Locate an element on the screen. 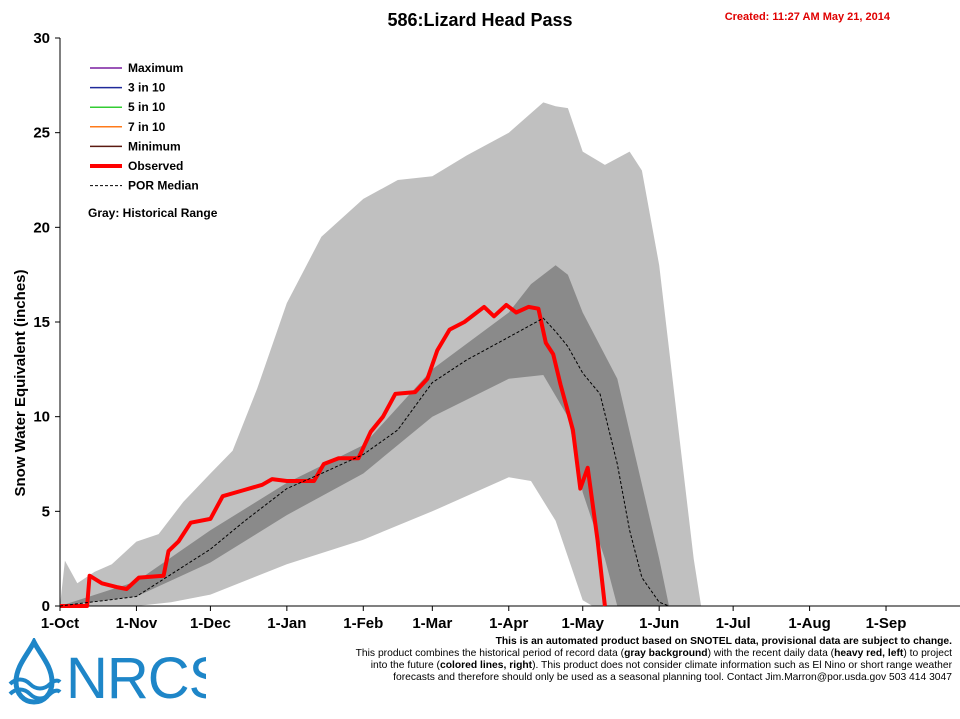  x-tick-label: 1-Sep is located at coordinates (886, 623).